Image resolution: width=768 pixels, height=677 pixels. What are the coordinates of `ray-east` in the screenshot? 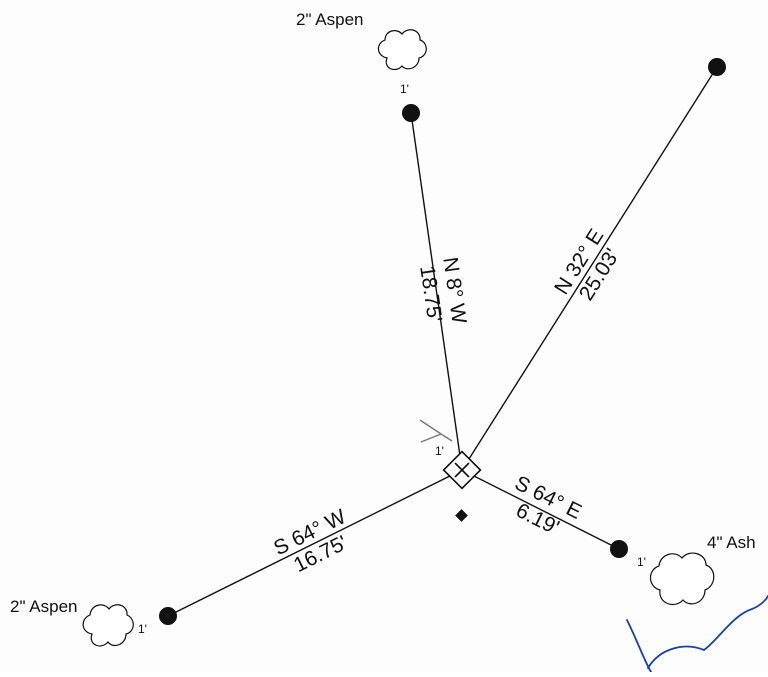 It's located at (540, 509).